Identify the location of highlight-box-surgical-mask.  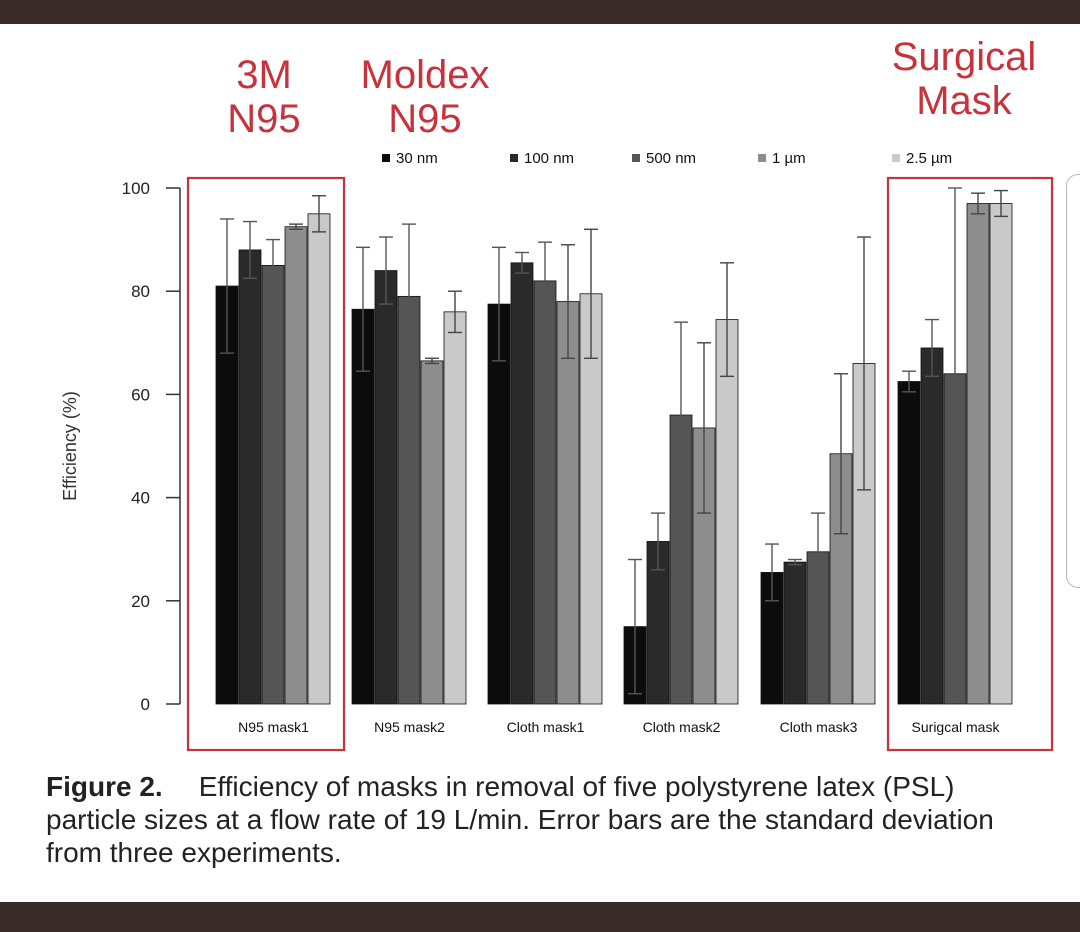
(970, 464).